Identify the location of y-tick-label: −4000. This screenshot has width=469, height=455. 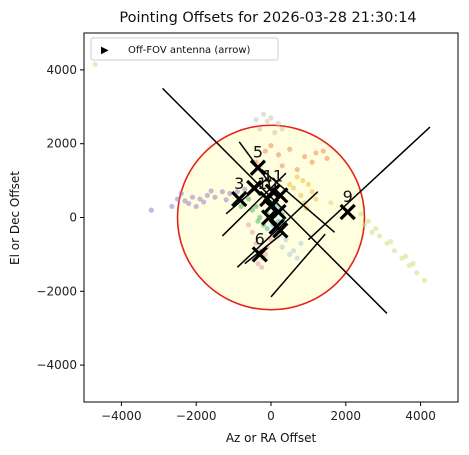
(56, 365).